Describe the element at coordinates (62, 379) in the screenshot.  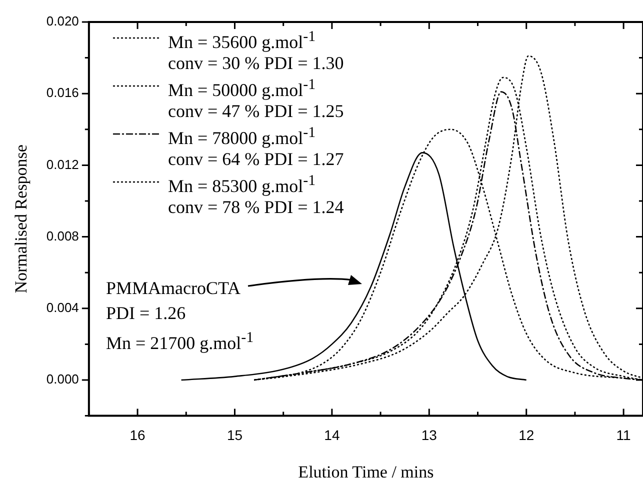
I see `y-tick-label: 0.000` at that location.